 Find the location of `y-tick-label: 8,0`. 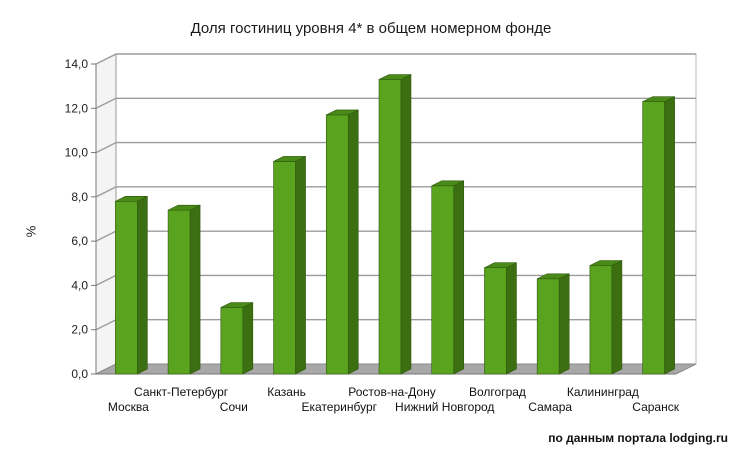

y-tick-label: 8,0 is located at coordinates (79, 197).